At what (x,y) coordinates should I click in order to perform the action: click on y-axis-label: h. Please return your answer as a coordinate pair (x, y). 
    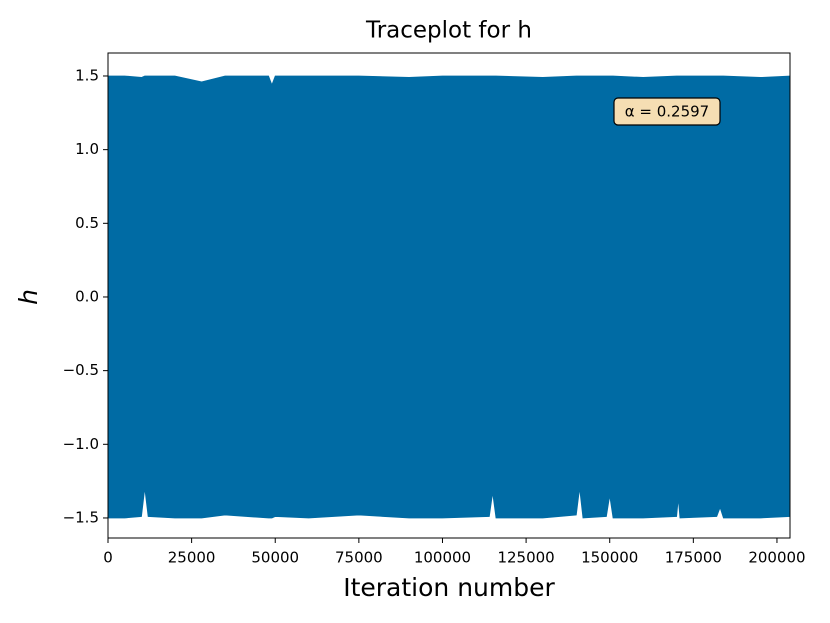
    Looking at the image, I should click on (28, 297).